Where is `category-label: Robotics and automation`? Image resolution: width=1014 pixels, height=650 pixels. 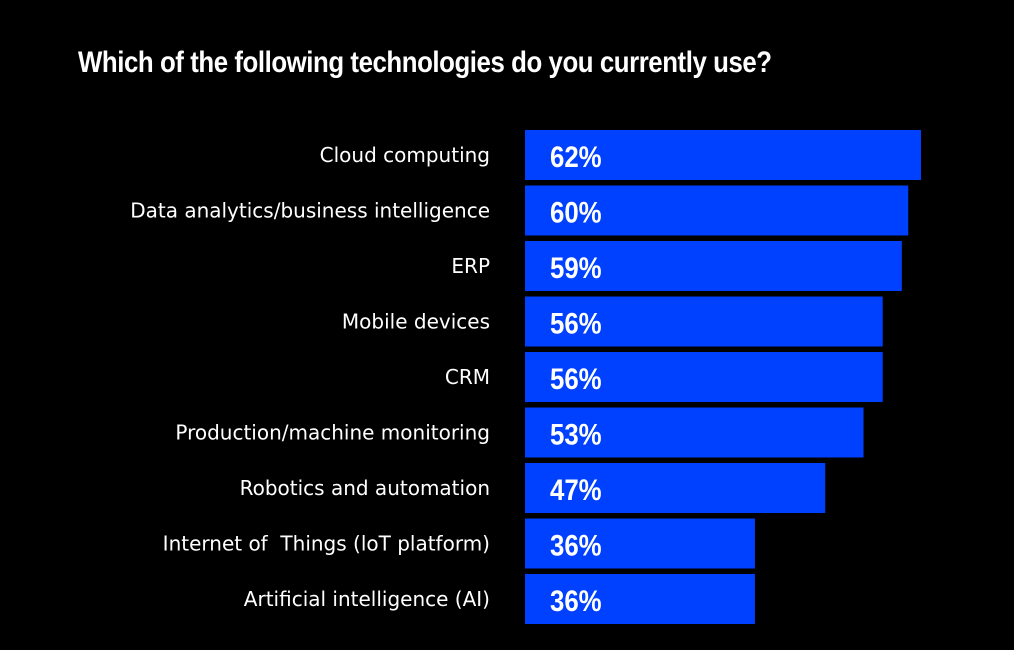
category-label: Robotics and automation is located at coordinates (365, 488).